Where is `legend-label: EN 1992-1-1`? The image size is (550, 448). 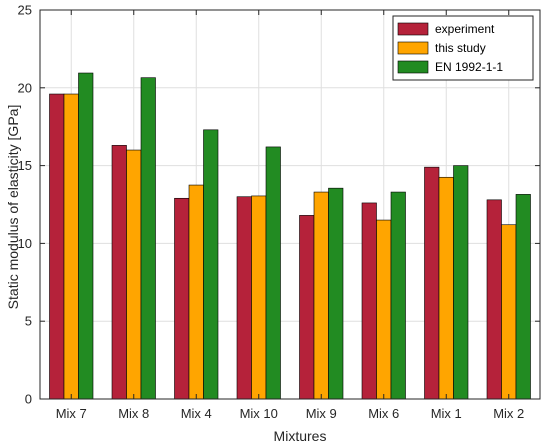 legend-label: EN 1992-1-1 is located at coordinates (469, 67).